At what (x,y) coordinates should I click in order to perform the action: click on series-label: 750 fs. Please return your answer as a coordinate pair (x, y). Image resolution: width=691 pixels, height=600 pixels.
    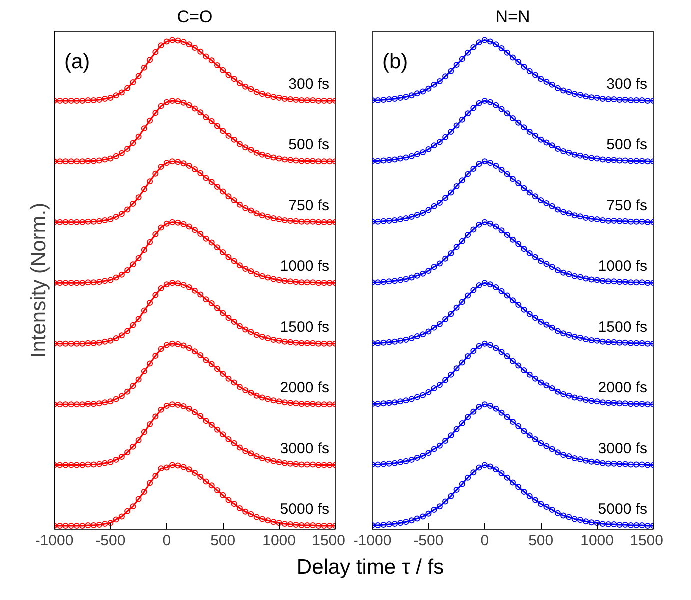
    Looking at the image, I should click on (627, 205).